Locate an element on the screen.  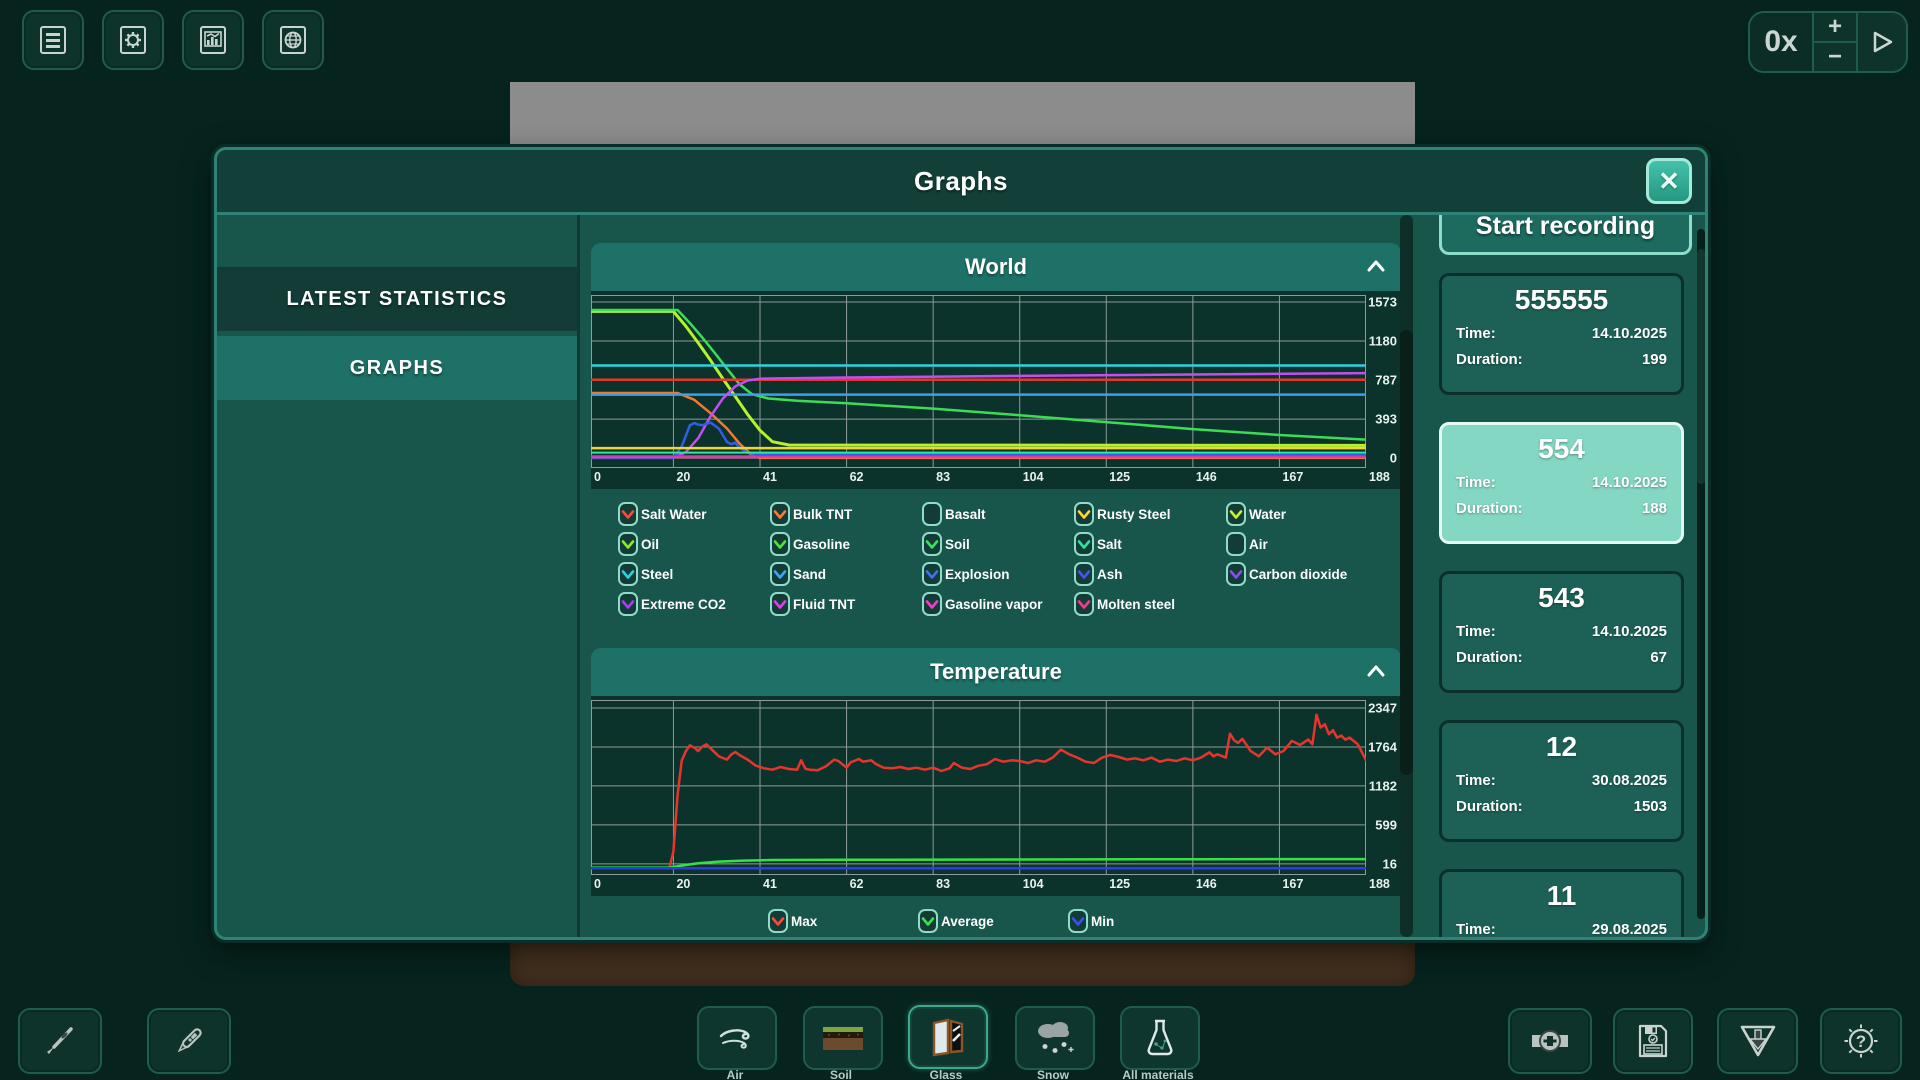
material-glass-button is located at coordinates (948, 1037).